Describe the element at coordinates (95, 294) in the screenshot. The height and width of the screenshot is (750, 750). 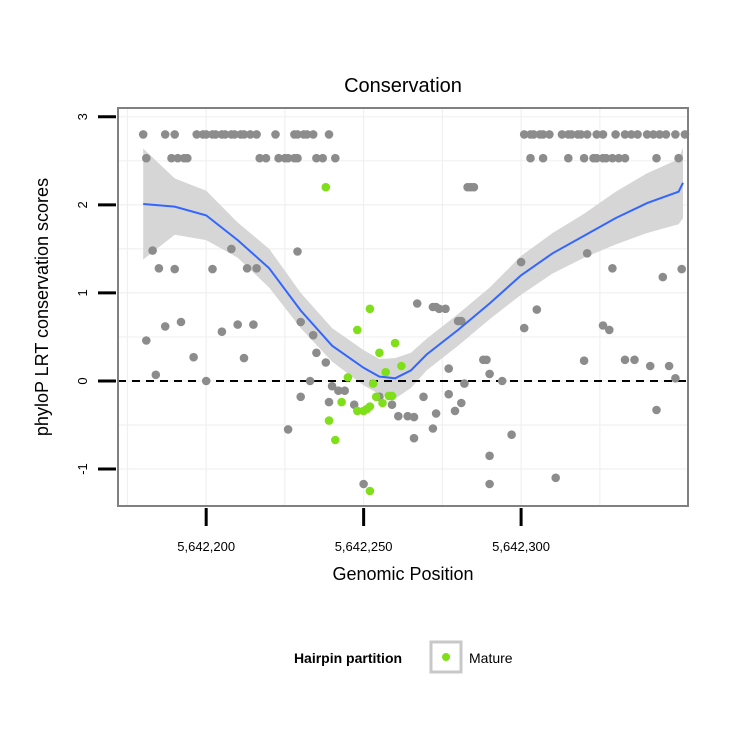
I see `y-axis: -1 0 1 2 3` at that location.